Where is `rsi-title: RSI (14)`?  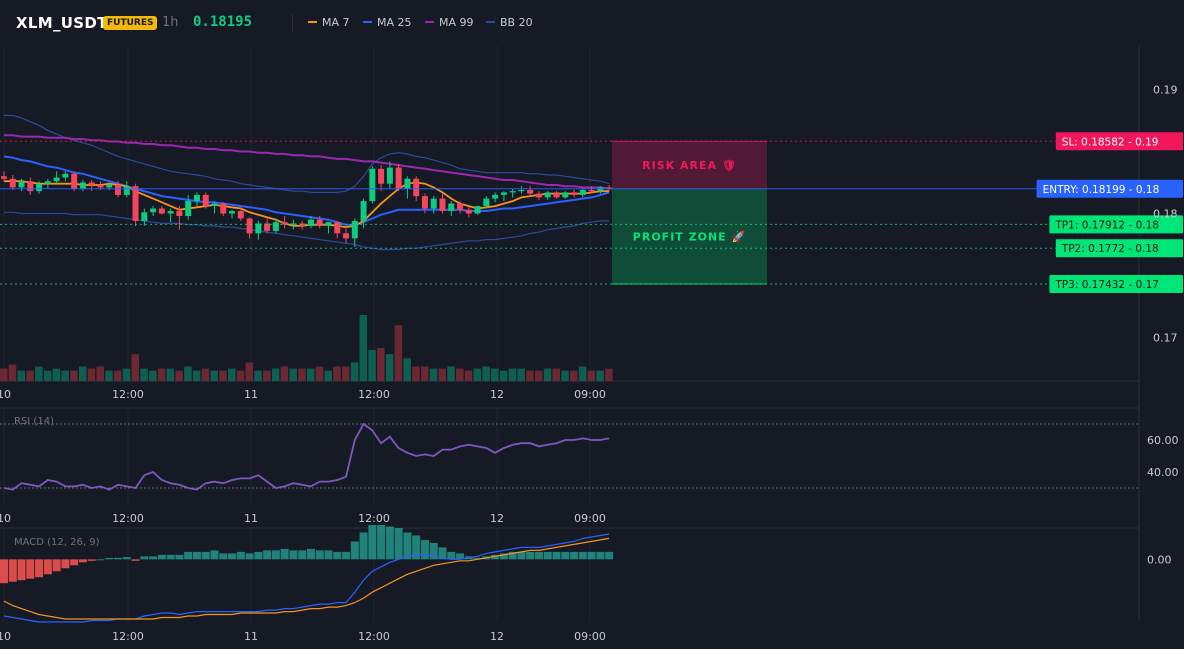 rsi-title: RSI (14) is located at coordinates (34, 421).